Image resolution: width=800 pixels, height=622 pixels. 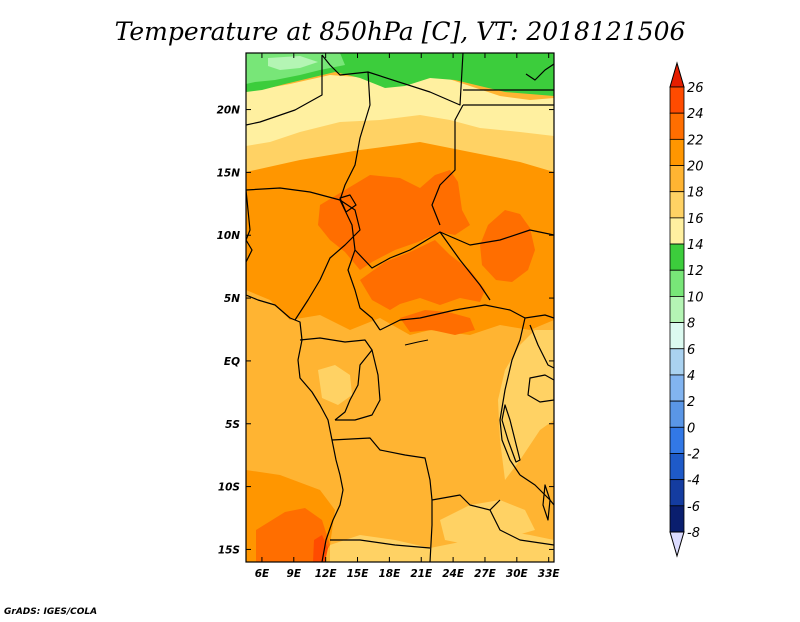 I want to click on colorbar-label: 14, so click(x=695, y=245).